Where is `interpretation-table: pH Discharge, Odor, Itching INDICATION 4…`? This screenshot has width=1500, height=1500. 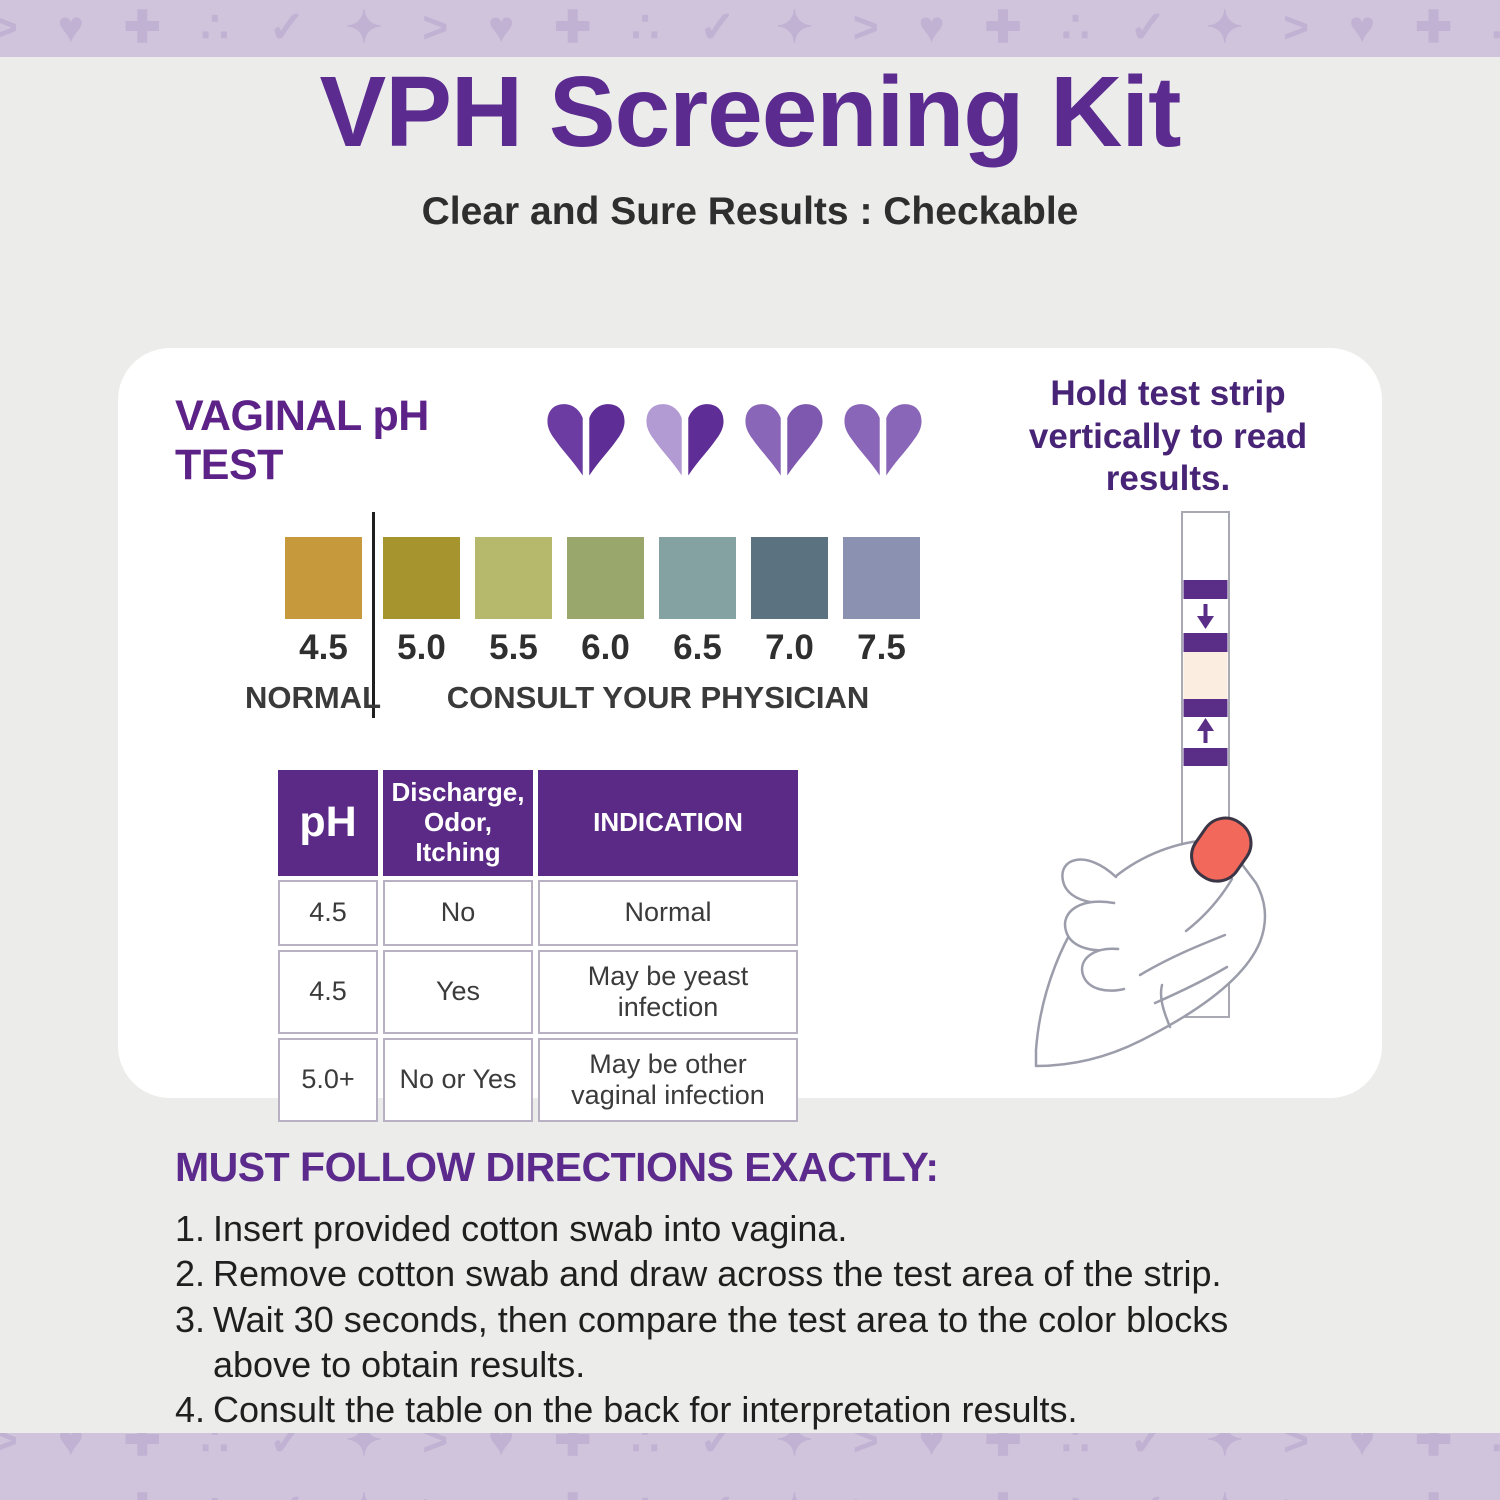
interpretation-table: pH Discharge, Odor, Itching INDICATION 4… is located at coordinates (538, 946).